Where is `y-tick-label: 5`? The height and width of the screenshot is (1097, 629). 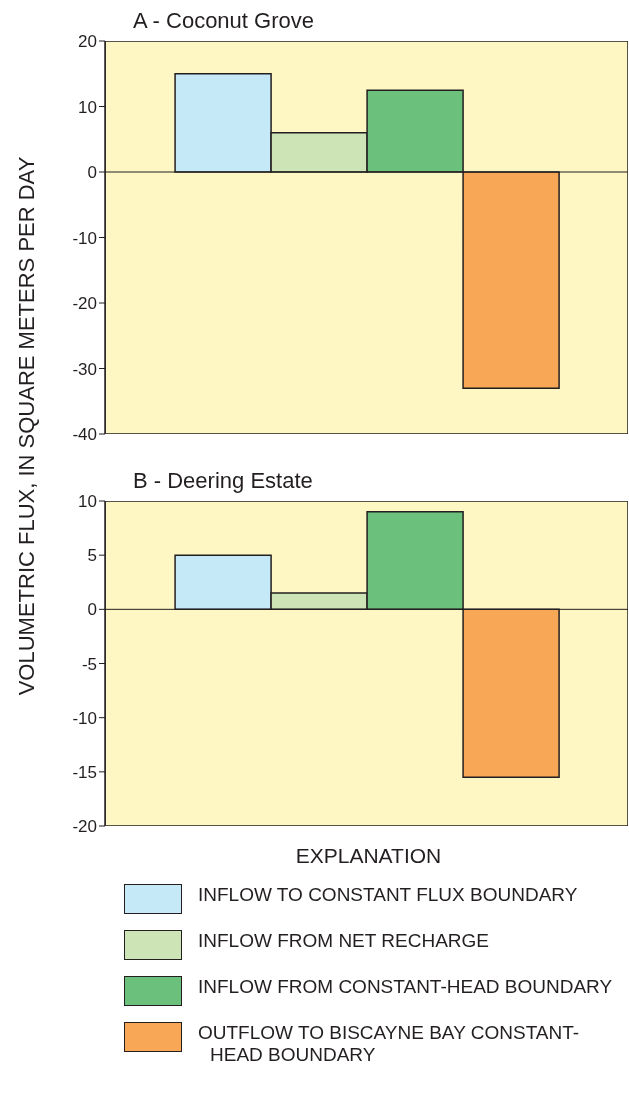 y-tick-label: 5 is located at coordinates (92, 556).